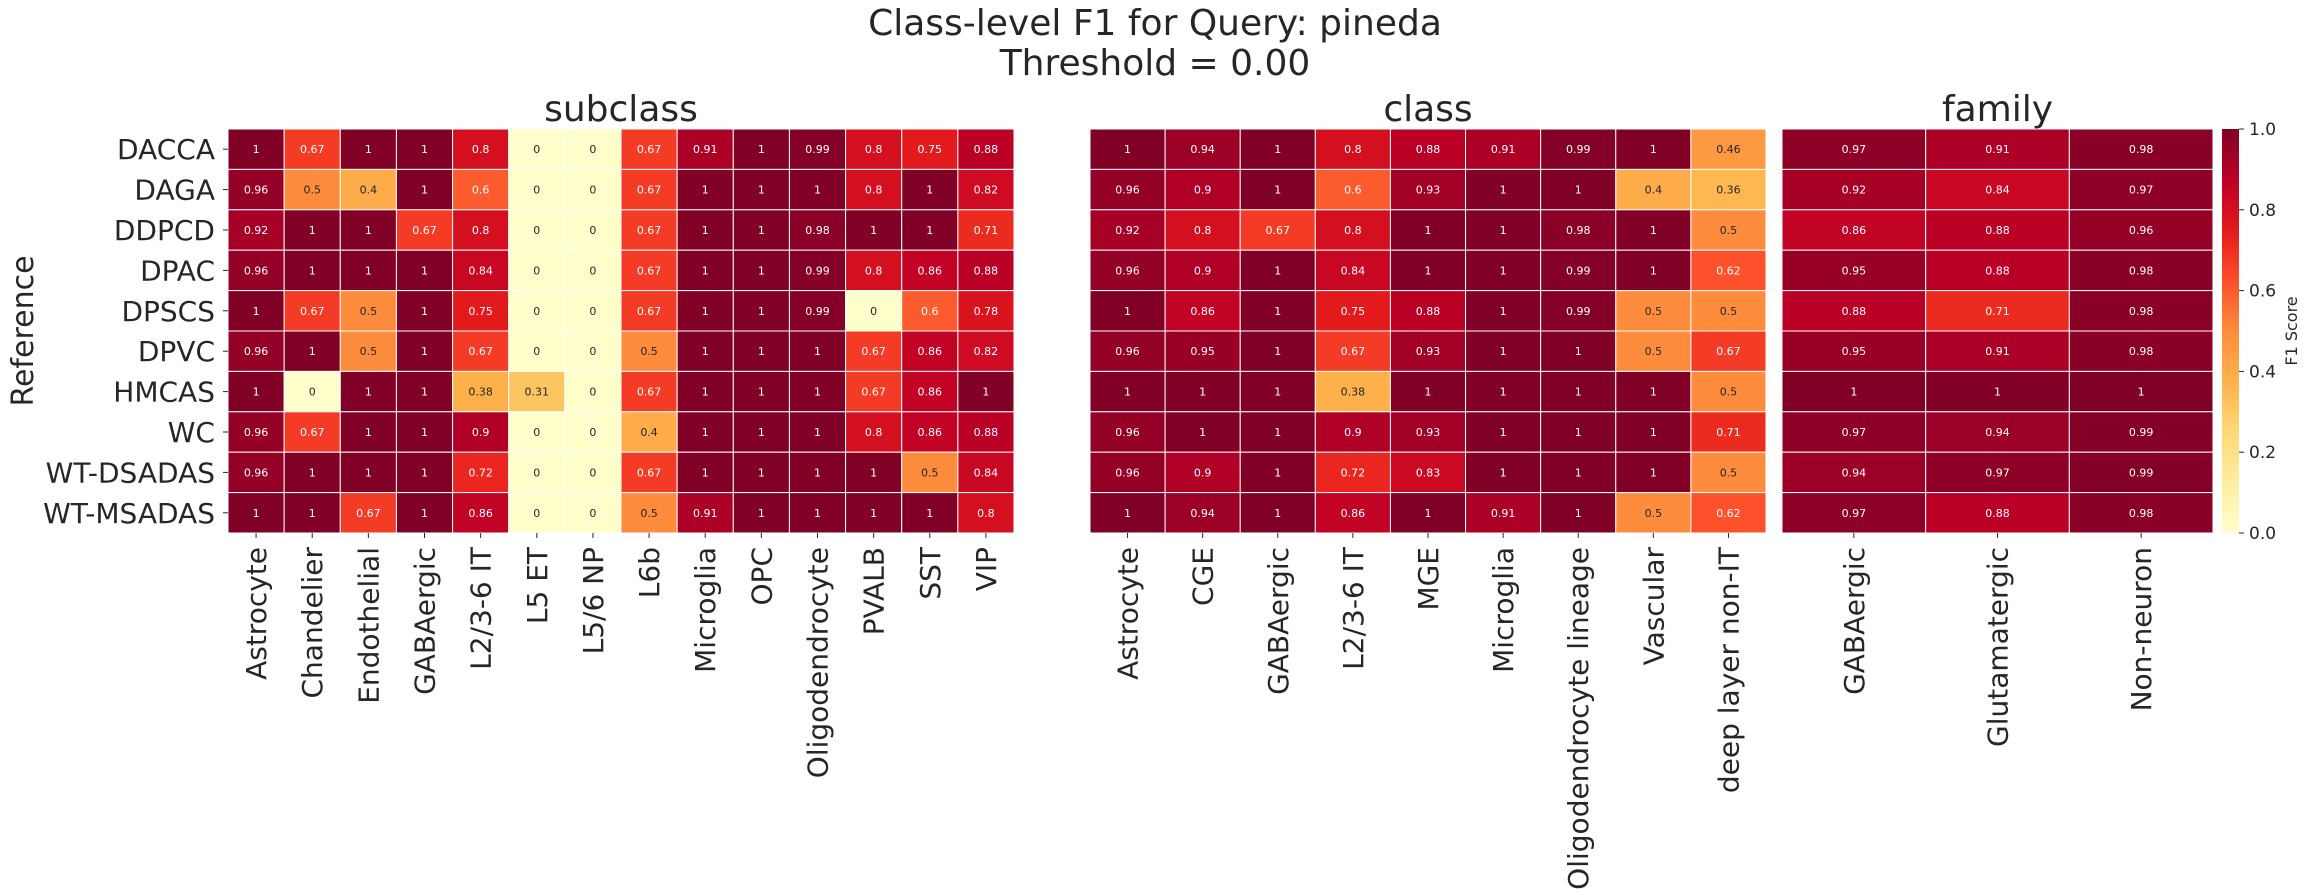 The height and width of the screenshot is (895, 2311). What do you see at coordinates (761, 576) in the screenshot?
I see `x-tick-label: OPC` at bounding box center [761, 576].